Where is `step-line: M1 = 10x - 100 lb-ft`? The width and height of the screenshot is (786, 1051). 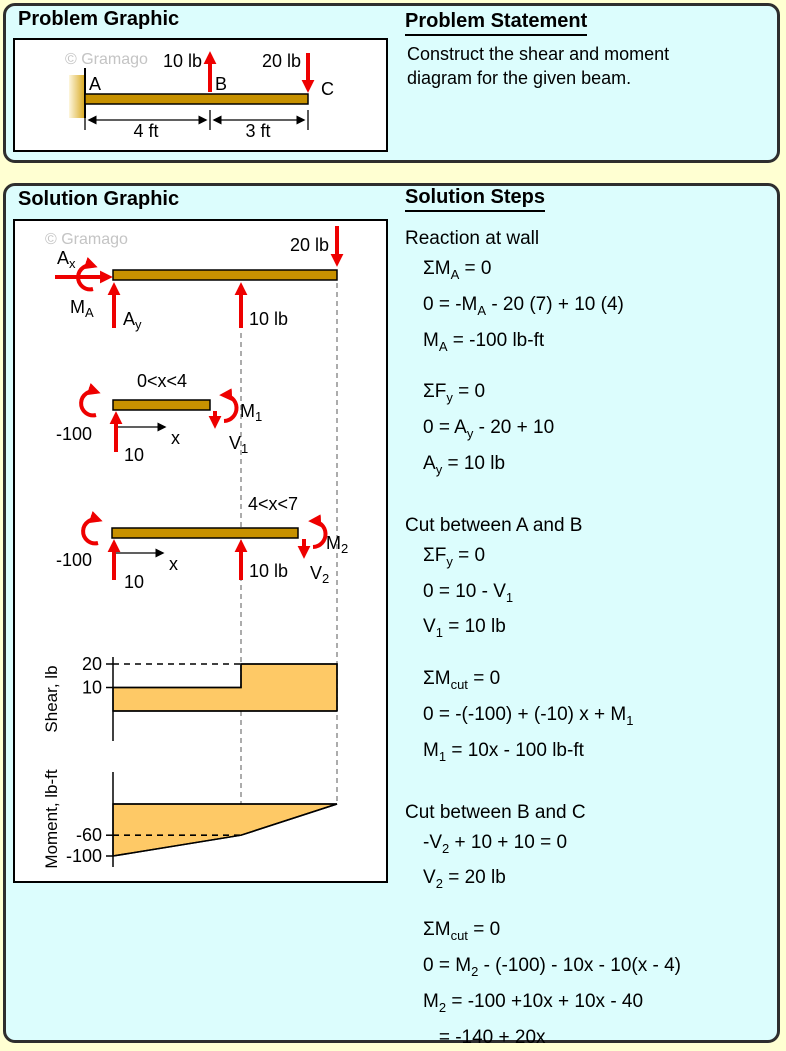
step-line: M1 = 10x - 100 lb-ft is located at coordinates (503, 751).